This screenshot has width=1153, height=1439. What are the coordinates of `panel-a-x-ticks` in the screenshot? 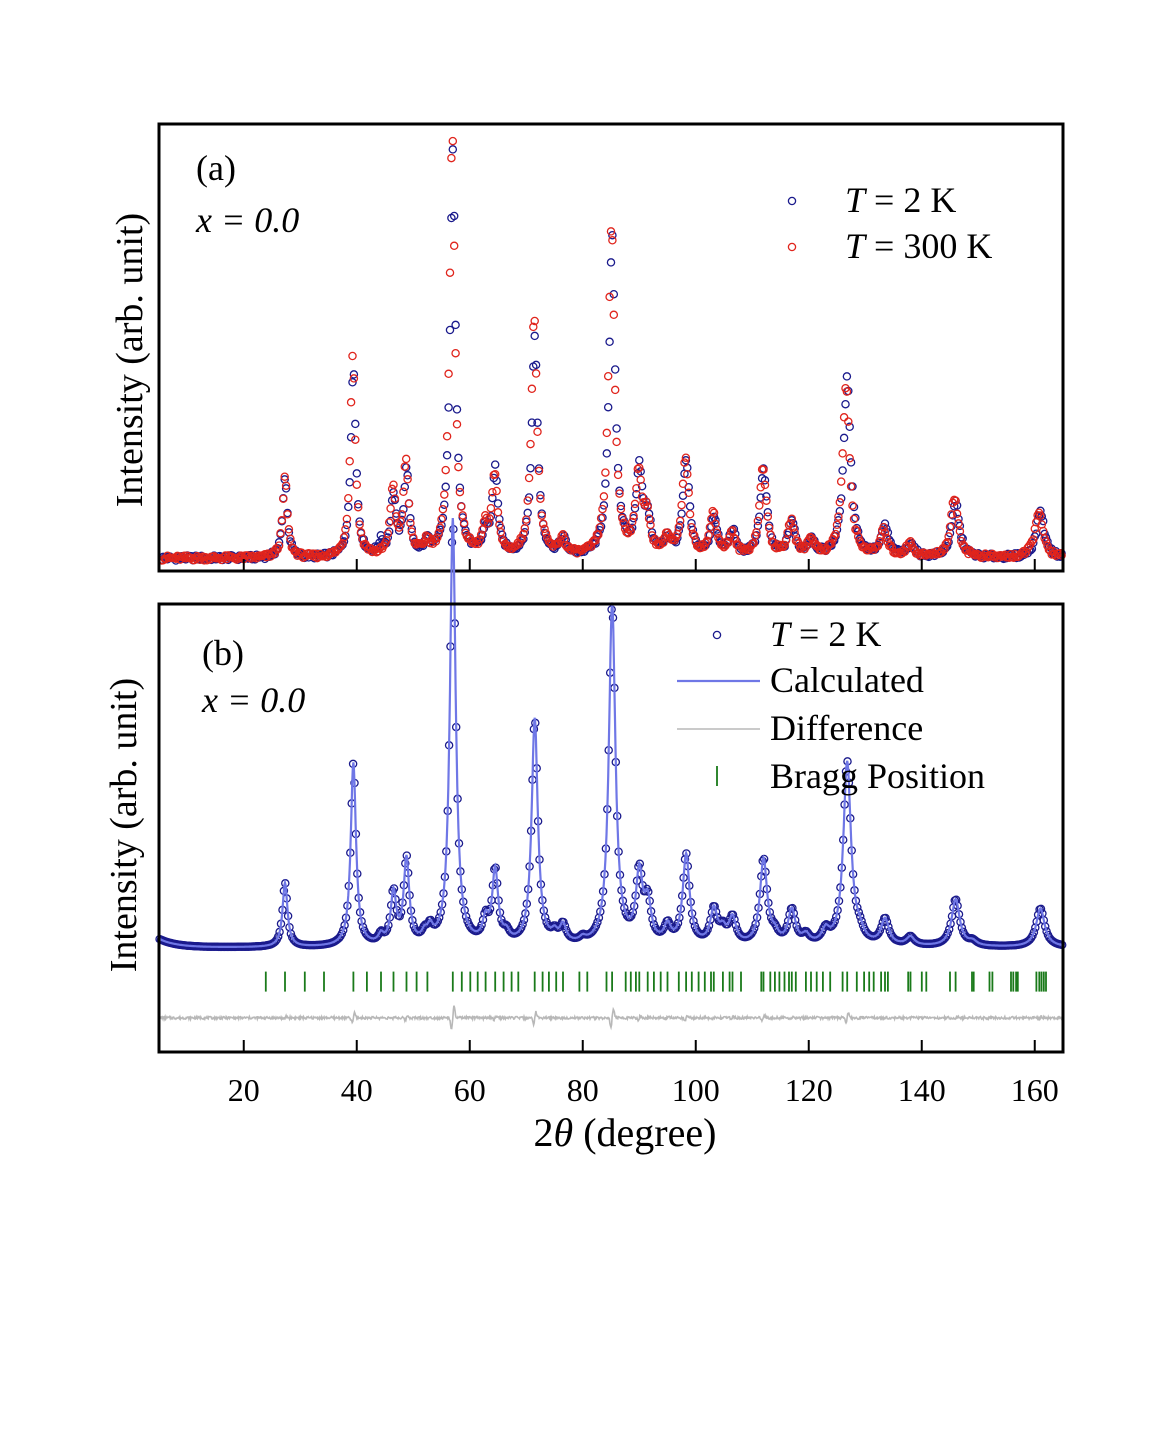 It's located at (639, 565).